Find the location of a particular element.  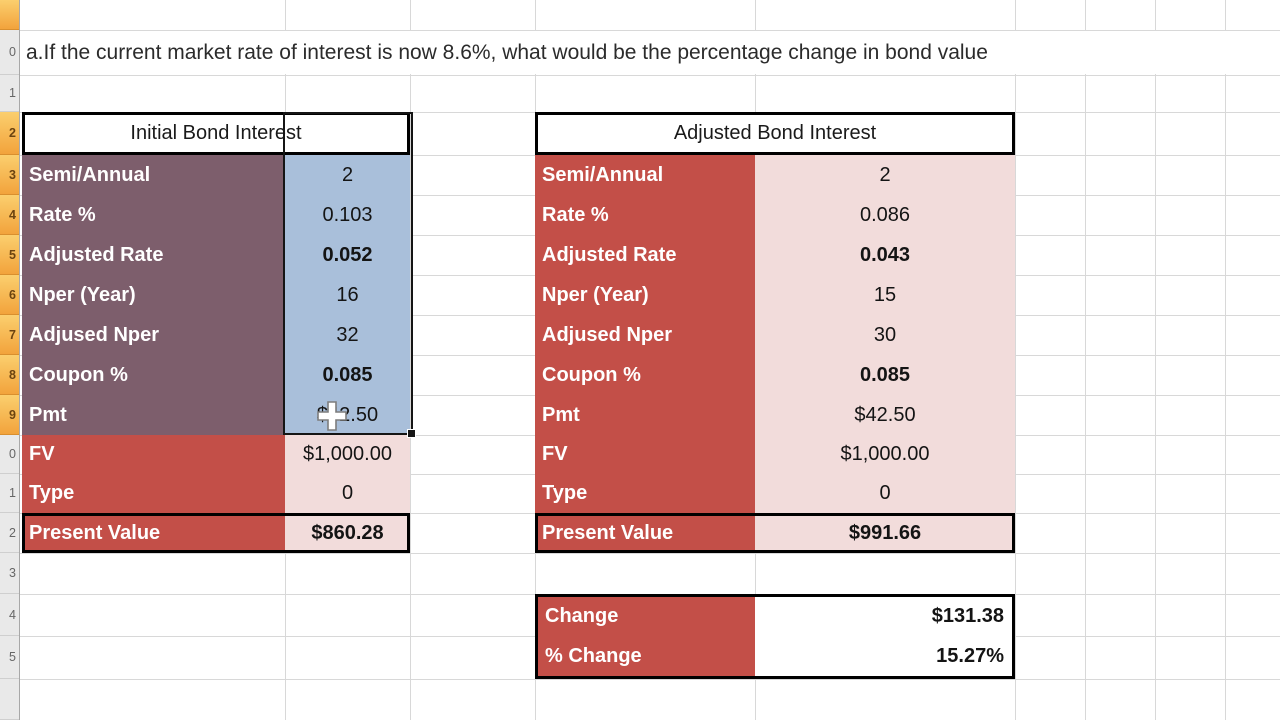

row-value: 15.27% is located at coordinates (883, 656).